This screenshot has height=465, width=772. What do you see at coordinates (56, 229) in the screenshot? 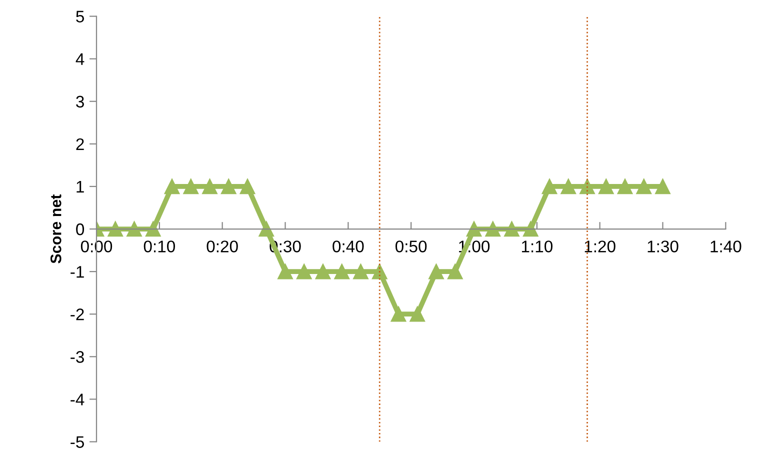
I see `y-axis-title: Score net` at bounding box center [56, 229].